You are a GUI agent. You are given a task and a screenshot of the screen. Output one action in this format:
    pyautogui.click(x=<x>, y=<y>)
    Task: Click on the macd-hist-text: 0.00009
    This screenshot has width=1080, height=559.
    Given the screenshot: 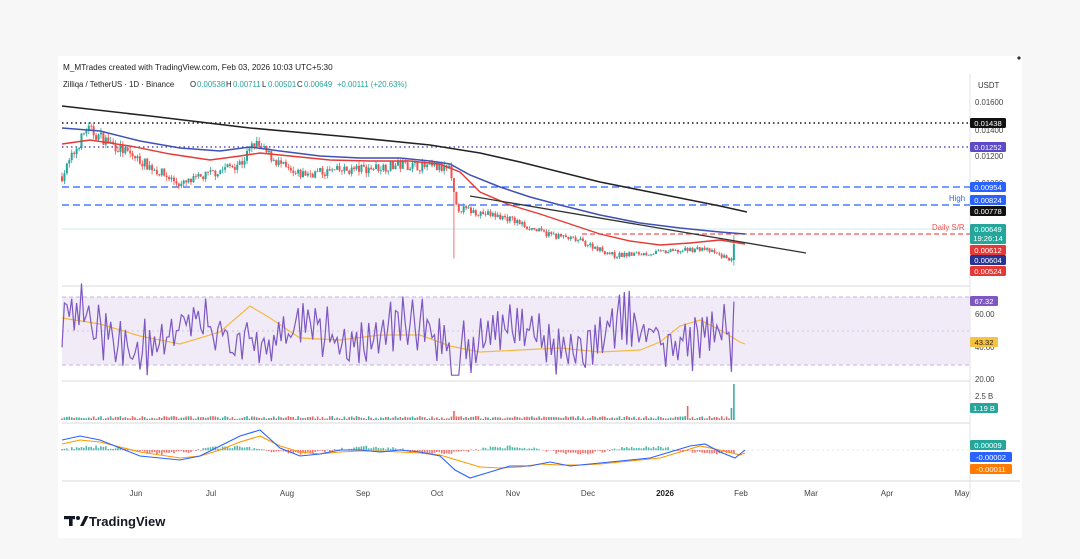 What is the action you would take?
    pyautogui.click(x=987, y=445)
    